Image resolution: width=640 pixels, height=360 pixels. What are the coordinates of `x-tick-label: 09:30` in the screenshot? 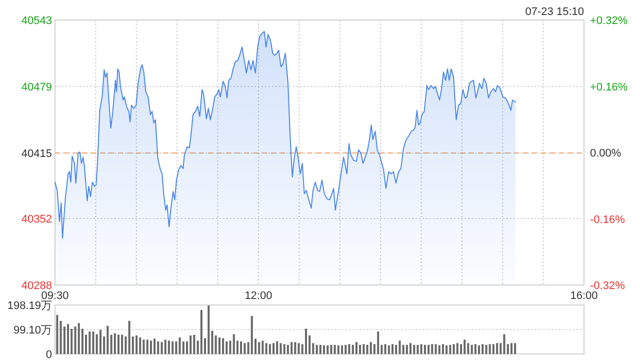 It's located at (55, 296).